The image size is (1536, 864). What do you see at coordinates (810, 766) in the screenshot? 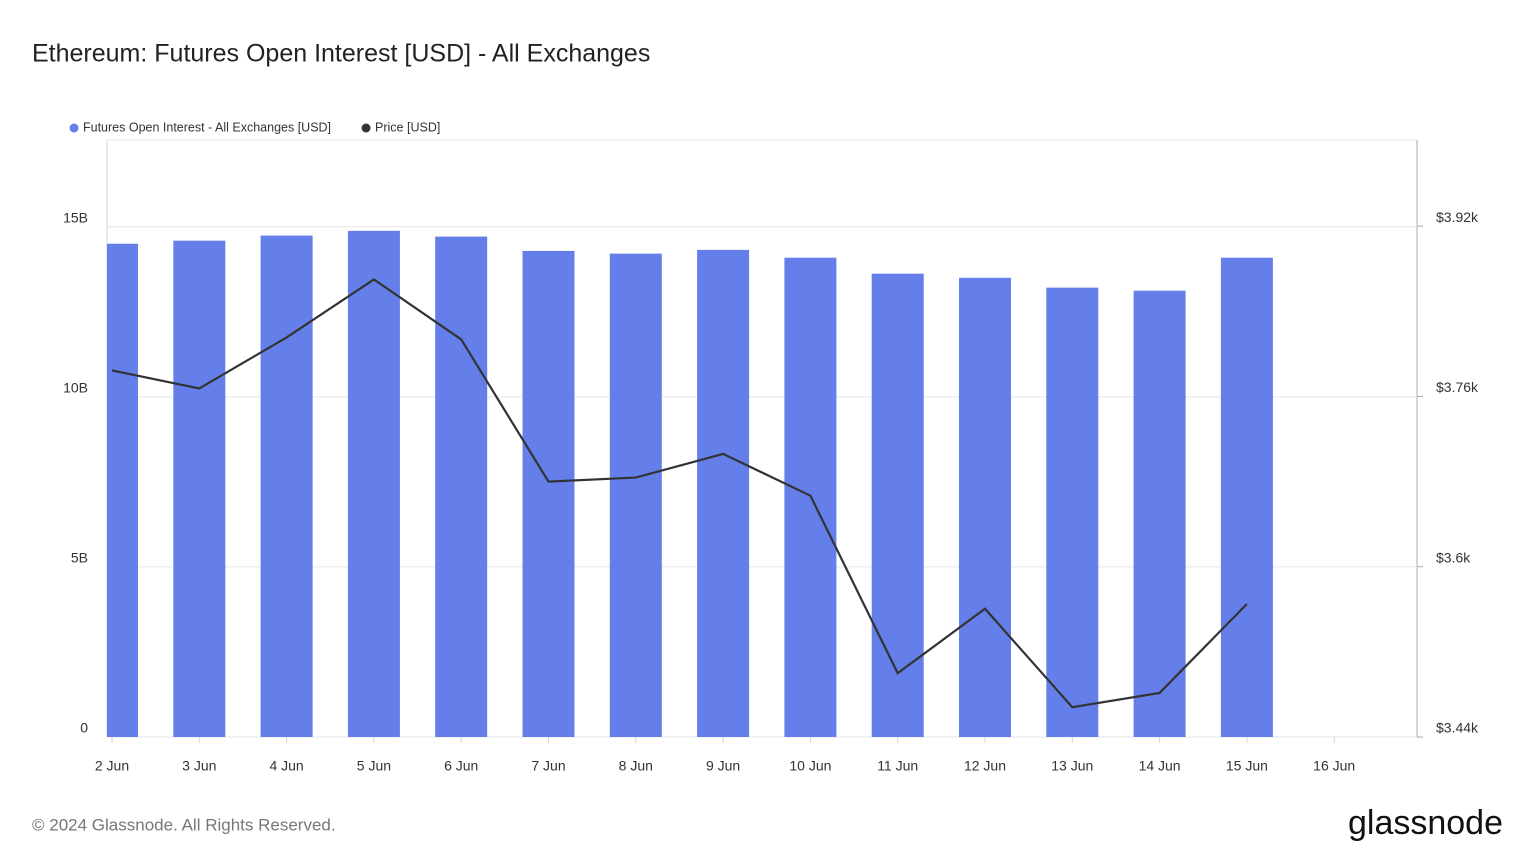
I see `x-tick-label: 10 Jun` at bounding box center [810, 766].